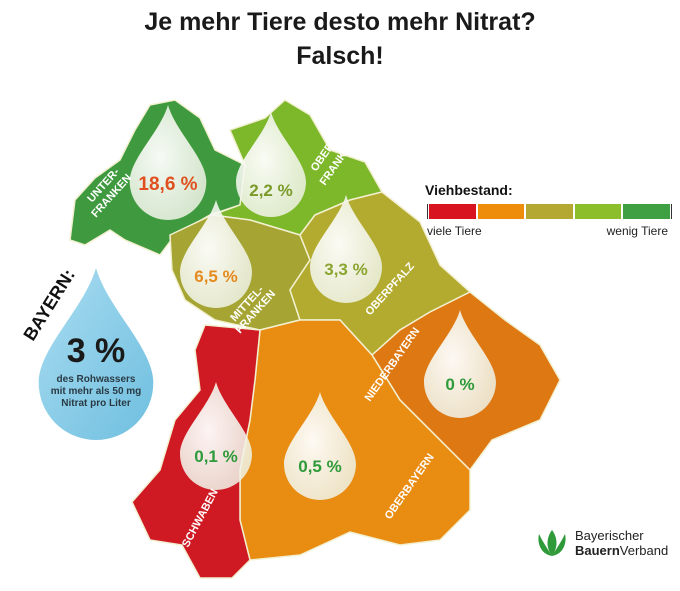 This screenshot has width=680, height=591. What do you see at coordinates (320, 446) in the screenshot?
I see `drop-oberbayern: 0,5 %` at bounding box center [320, 446].